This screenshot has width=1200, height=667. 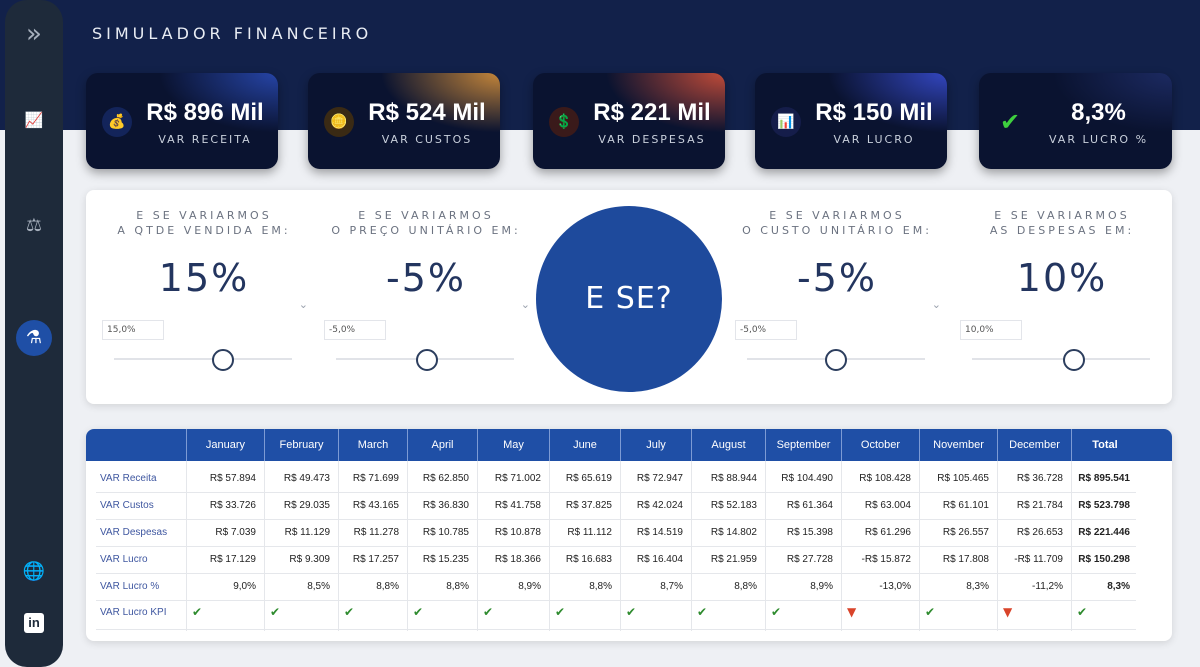 I want to click on kpi-value: R$ 524 Mil, so click(x=427, y=112).